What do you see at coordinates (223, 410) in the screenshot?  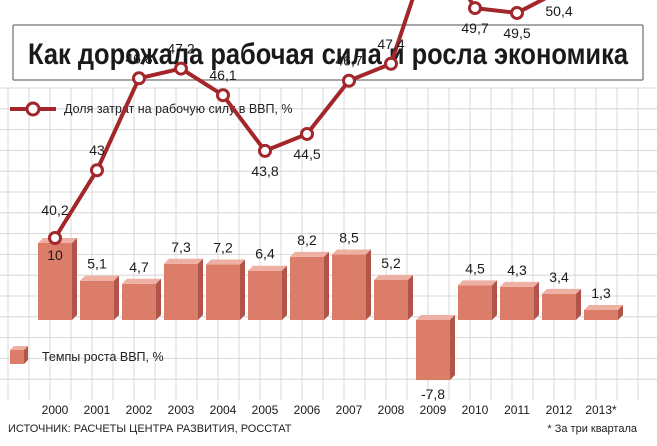 I see `x-tick-label: 2004` at bounding box center [223, 410].